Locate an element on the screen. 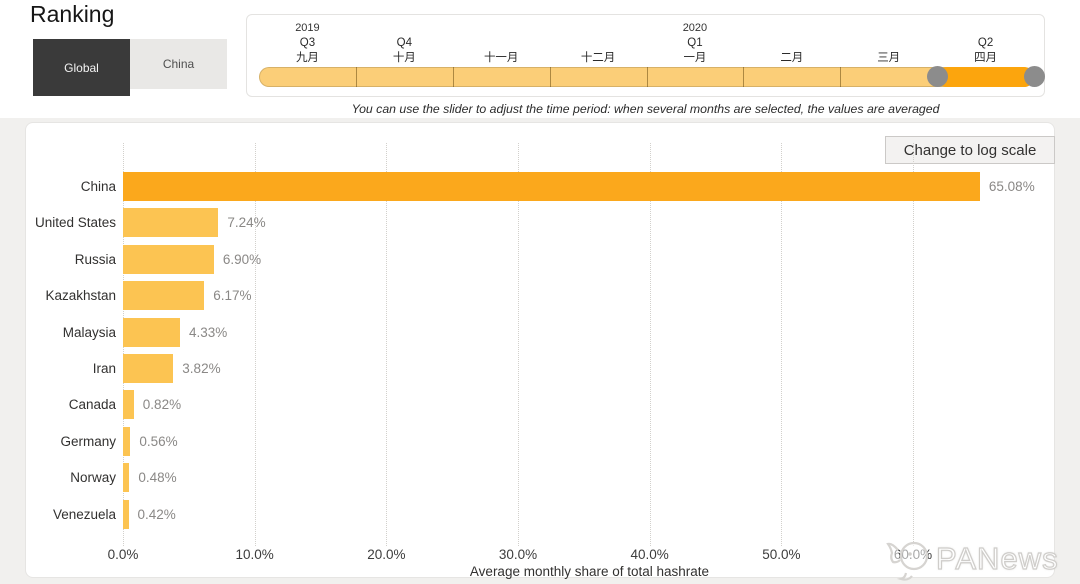 Image resolution: width=1080 pixels, height=584 pixels. slider-quarter-label: Q4 is located at coordinates (404, 43).